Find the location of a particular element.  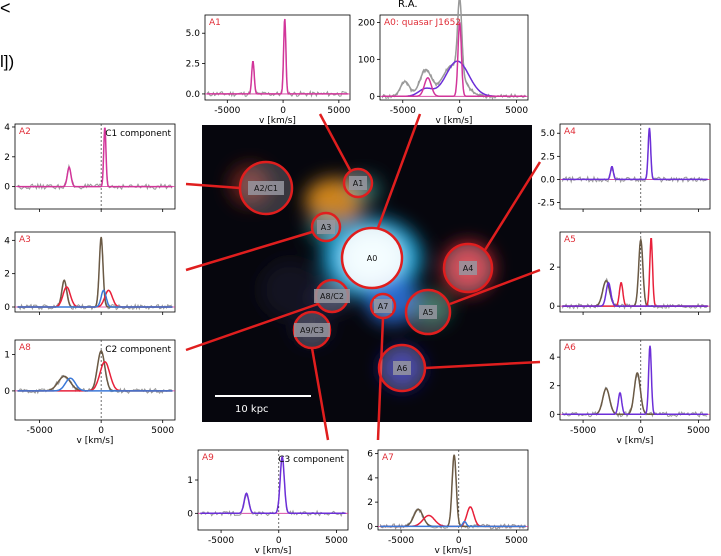

aperture-label: A0 is located at coordinates (372, 258).